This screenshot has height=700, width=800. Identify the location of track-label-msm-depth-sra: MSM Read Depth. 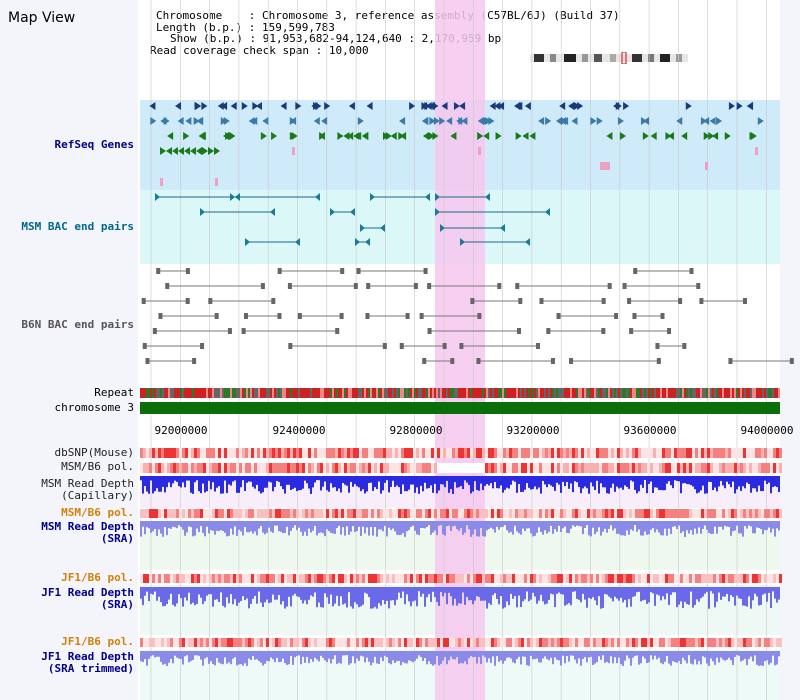
(87, 526).